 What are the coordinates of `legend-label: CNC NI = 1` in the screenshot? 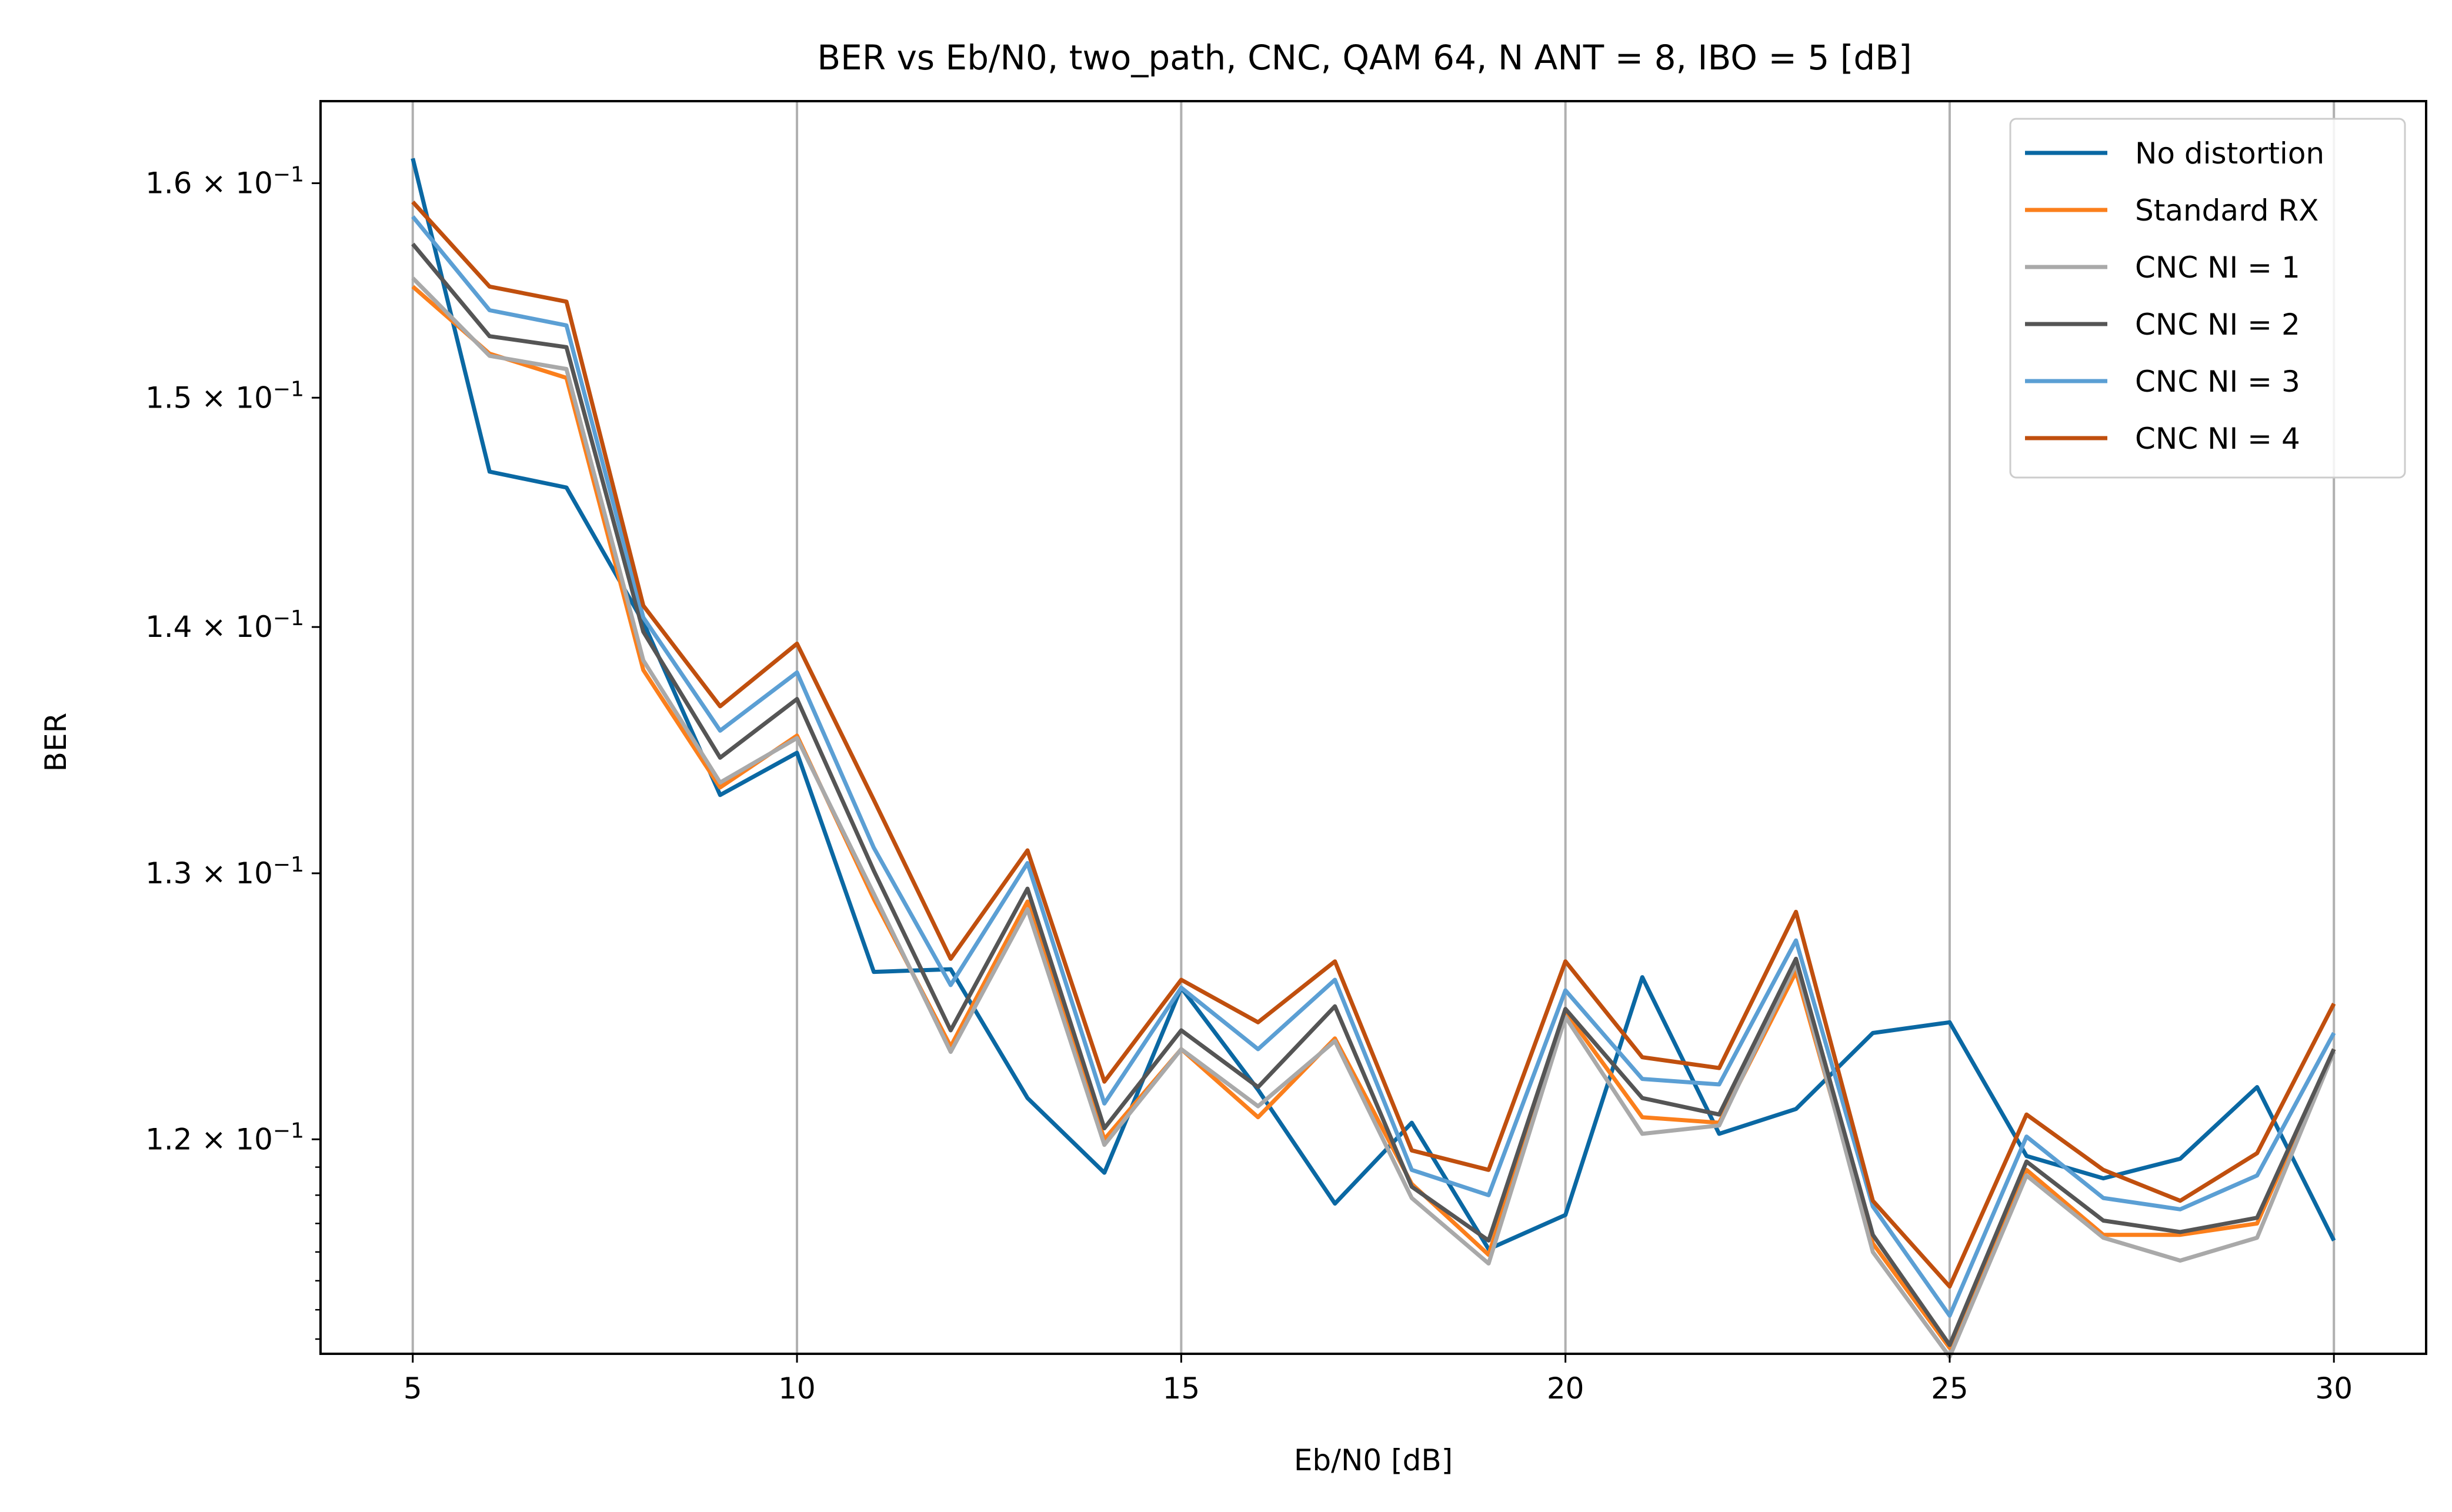 It's located at (2218, 268).